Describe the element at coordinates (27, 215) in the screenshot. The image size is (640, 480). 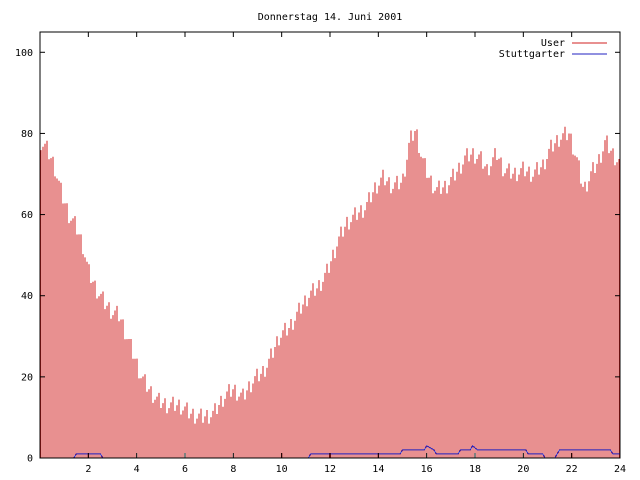
I see `y-tick-label: 60` at that location.